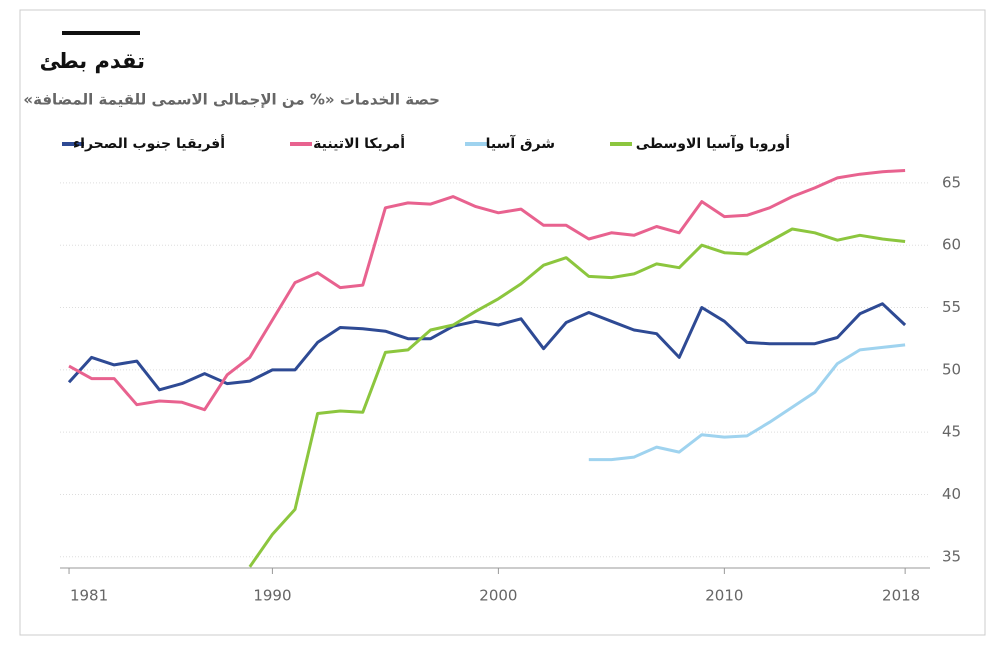 This screenshot has width=1005, height=653. What do you see at coordinates (724, 596) in the screenshot?
I see `x-tick-label: 2010` at bounding box center [724, 596].